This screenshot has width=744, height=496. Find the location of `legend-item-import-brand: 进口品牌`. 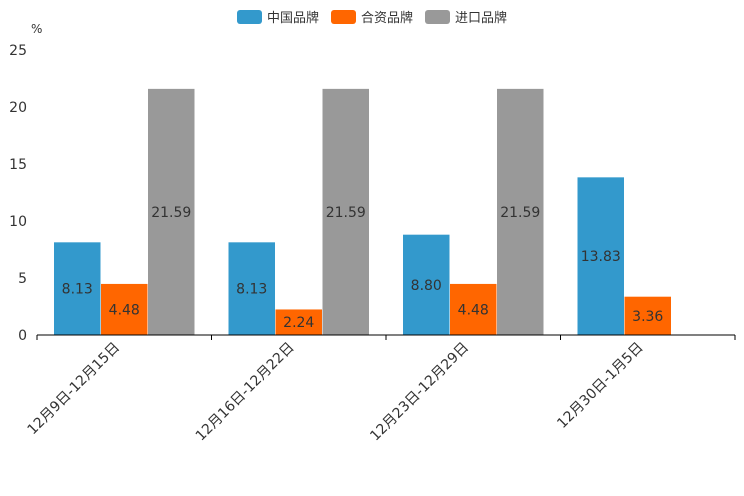

legend-item-import-brand: 进口品牌 is located at coordinates (466, 16).